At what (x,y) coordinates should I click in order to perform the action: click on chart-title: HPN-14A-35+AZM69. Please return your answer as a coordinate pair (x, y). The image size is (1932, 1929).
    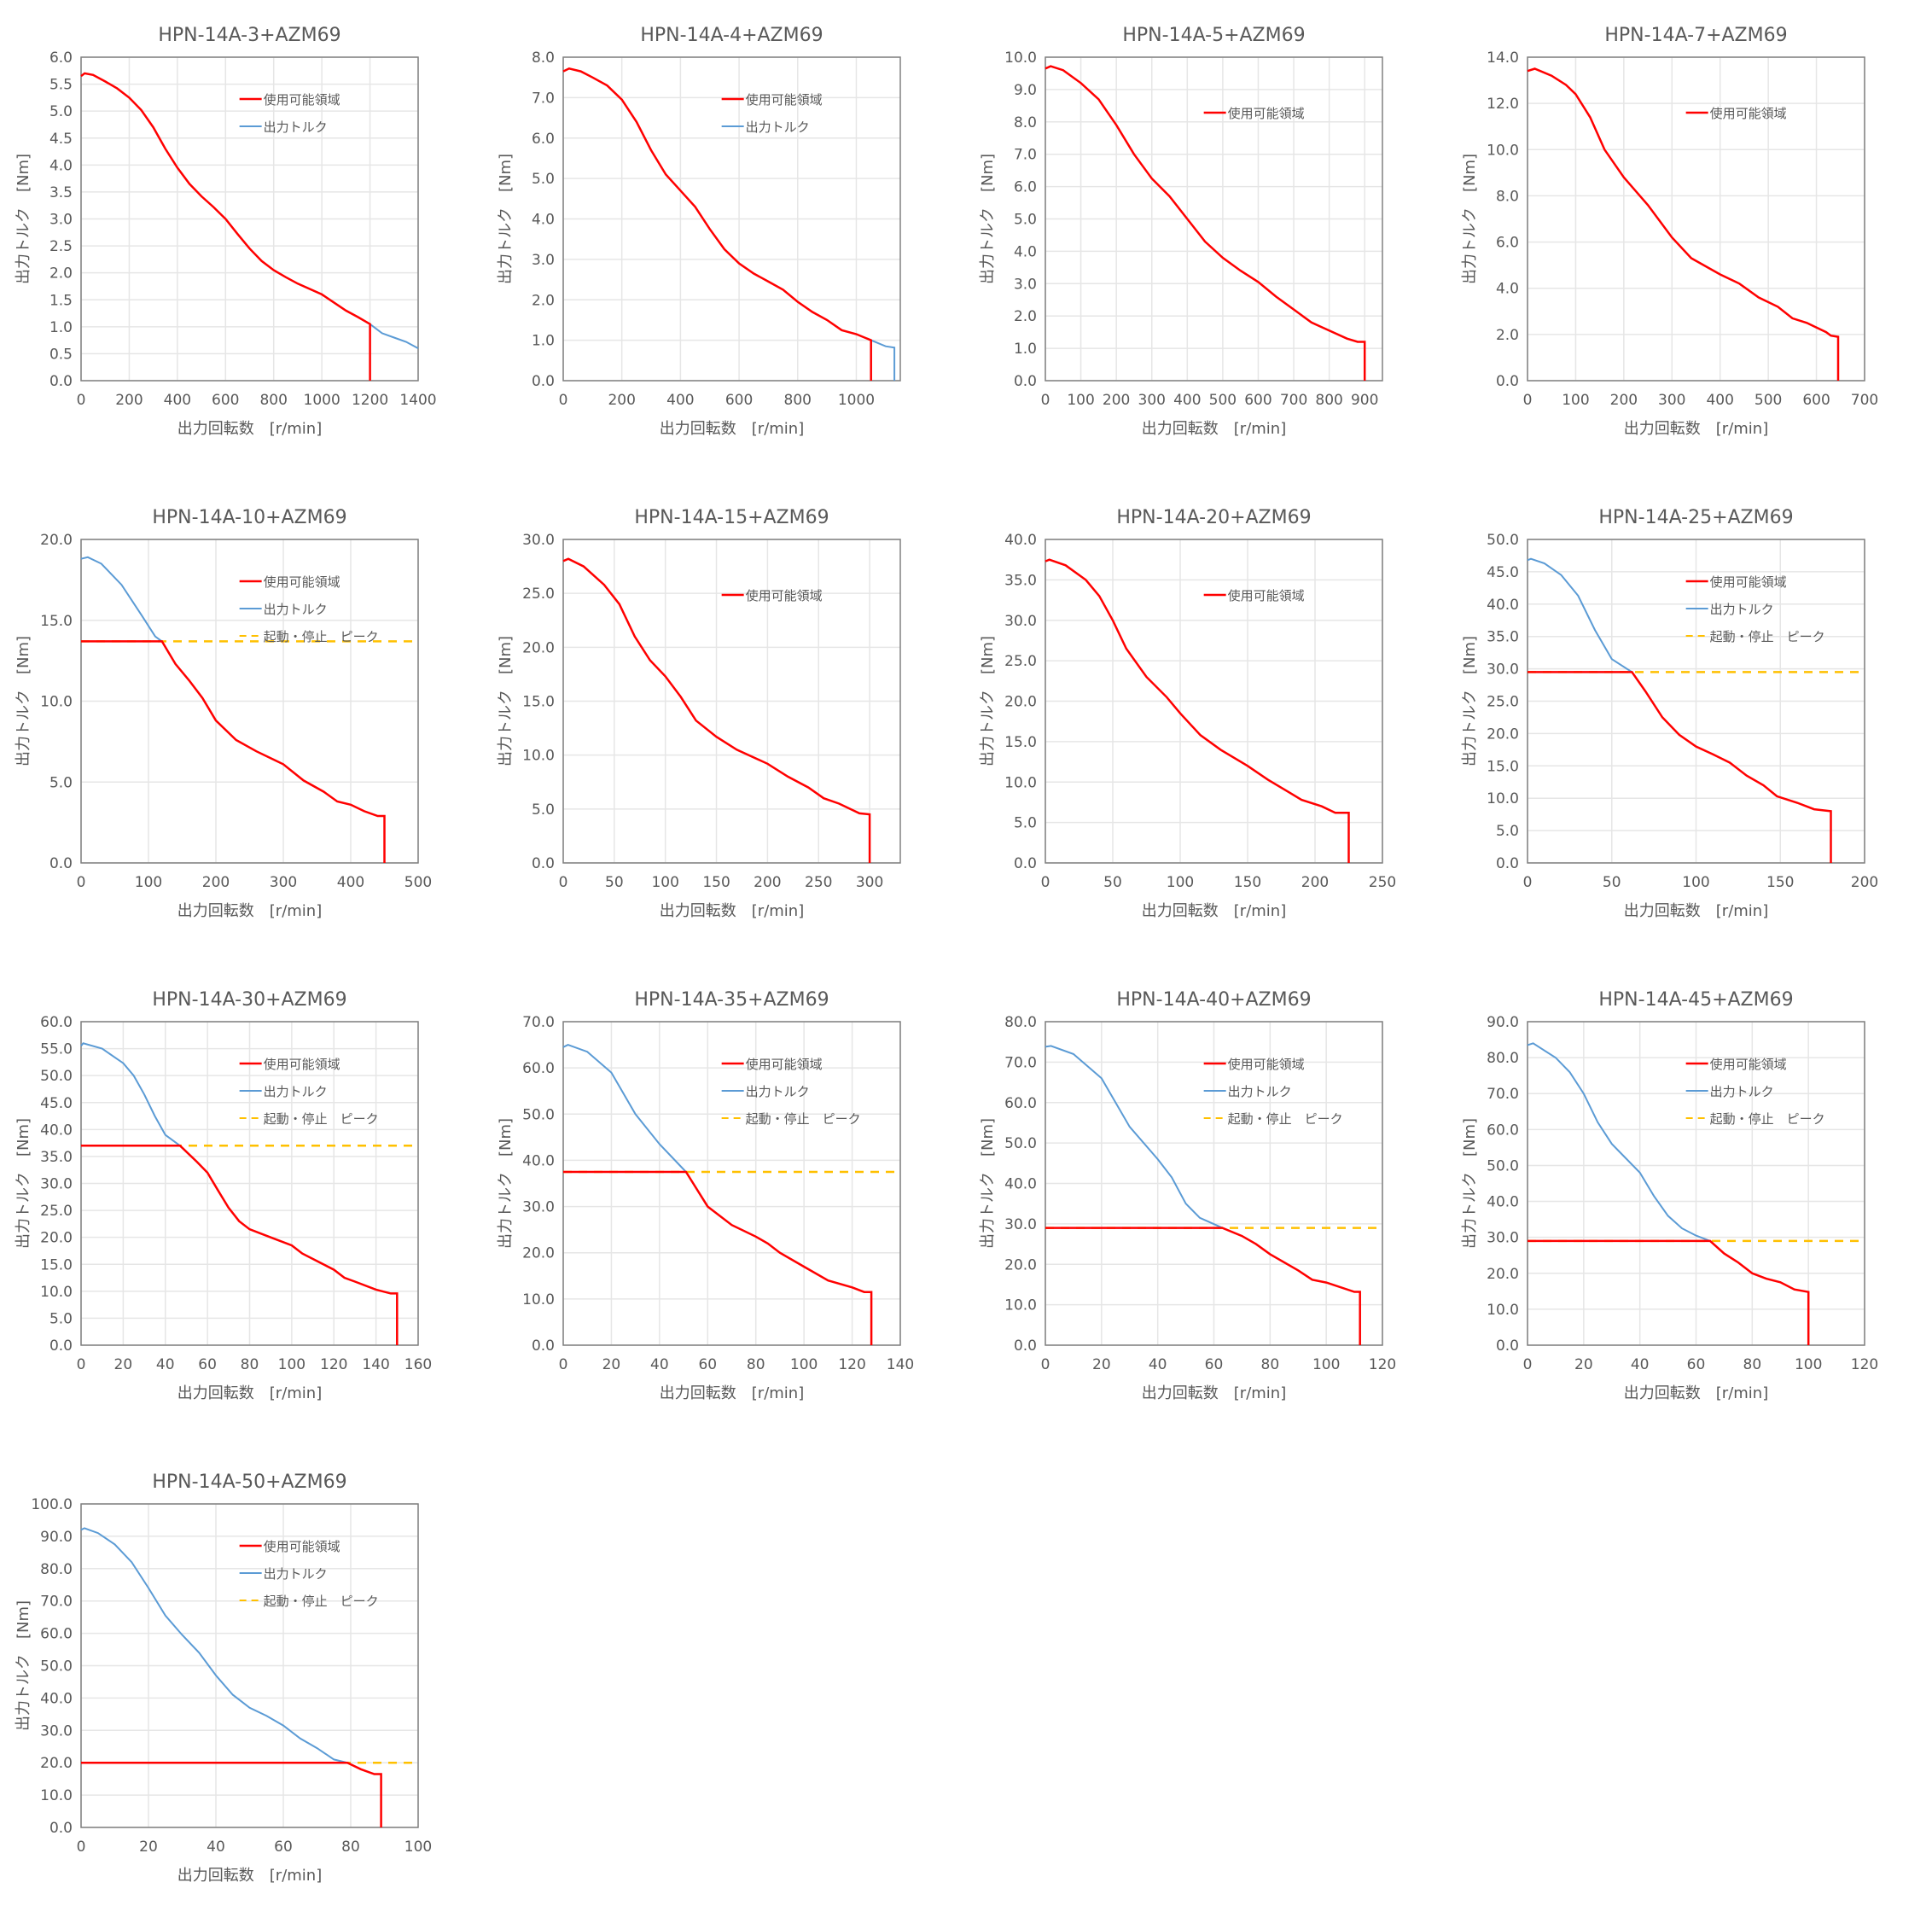
    Looking at the image, I should click on (731, 1000).